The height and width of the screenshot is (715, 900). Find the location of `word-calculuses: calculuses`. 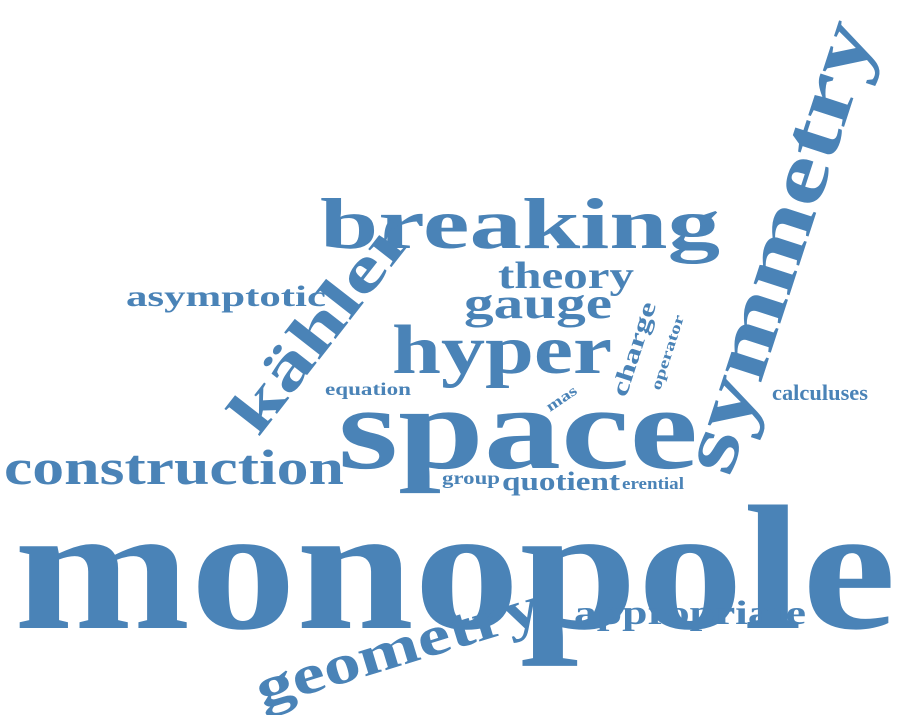

word-calculuses: calculuses is located at coordinates (820, 392).